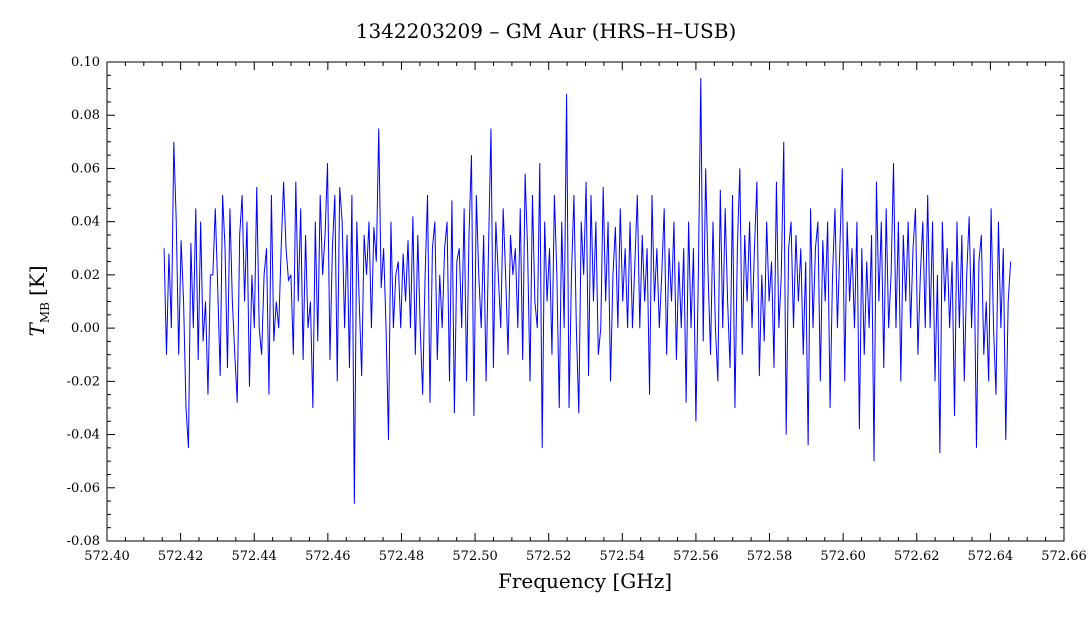  Describe the element at coordinates (475, 556) in the screenshot. I see `x-tick-label: 572.50` at that location.